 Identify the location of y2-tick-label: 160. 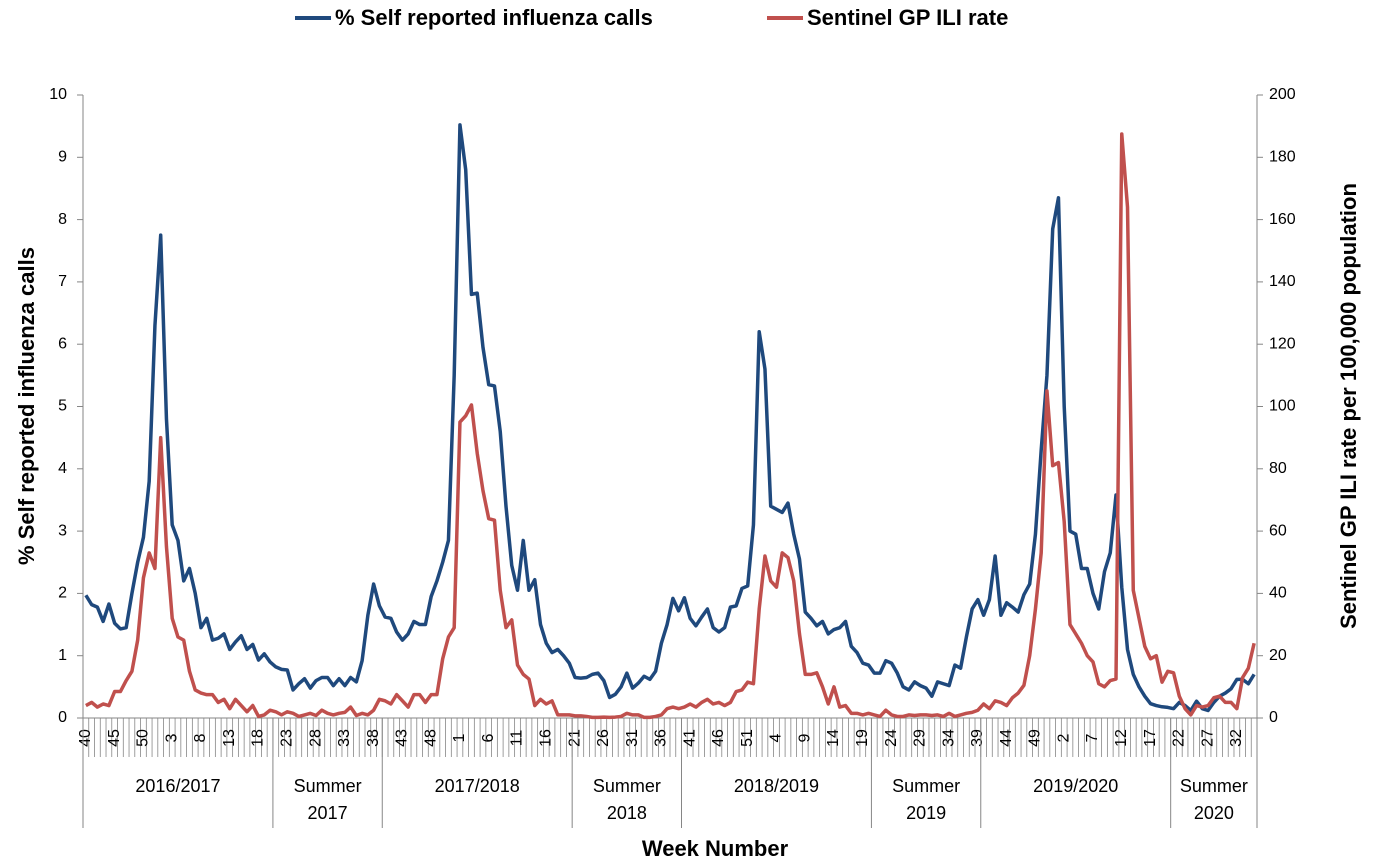
(1282, 219).